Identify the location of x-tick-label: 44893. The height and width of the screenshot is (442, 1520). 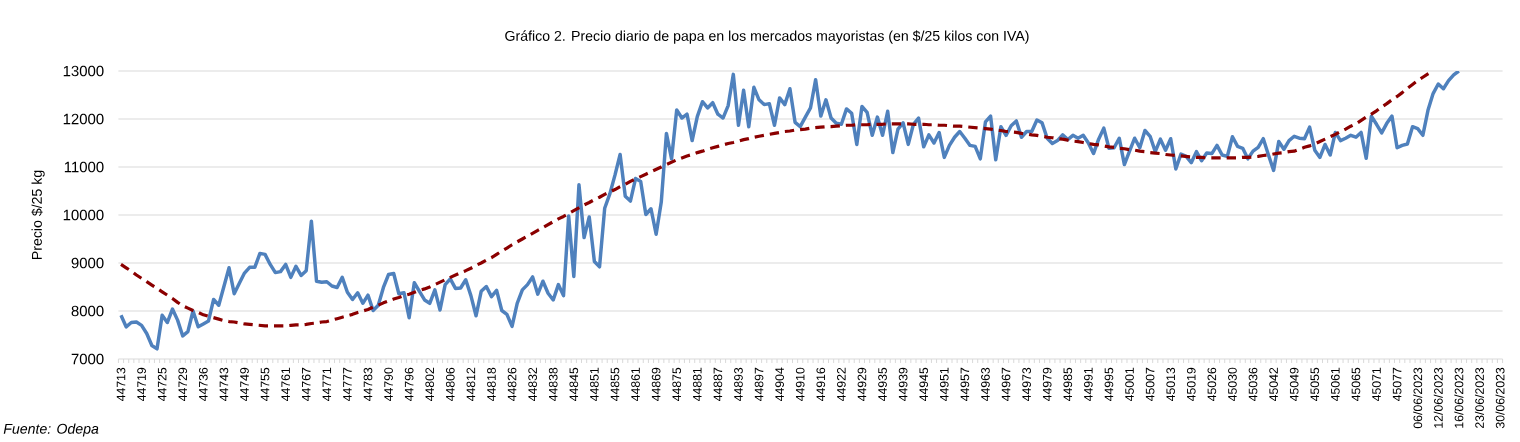
(738, 384).